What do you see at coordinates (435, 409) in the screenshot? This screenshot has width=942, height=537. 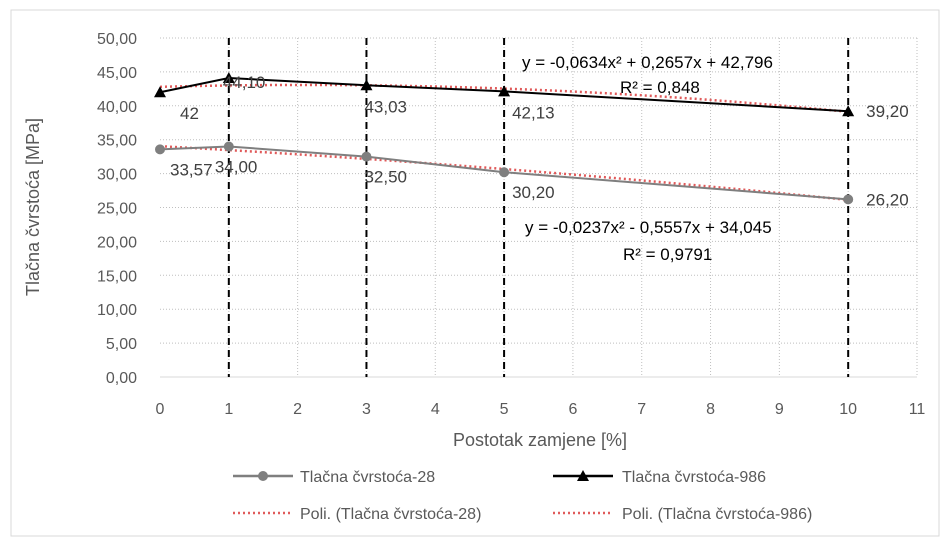 I see `x-tick-label: 4` at bounding box center [435, 409].